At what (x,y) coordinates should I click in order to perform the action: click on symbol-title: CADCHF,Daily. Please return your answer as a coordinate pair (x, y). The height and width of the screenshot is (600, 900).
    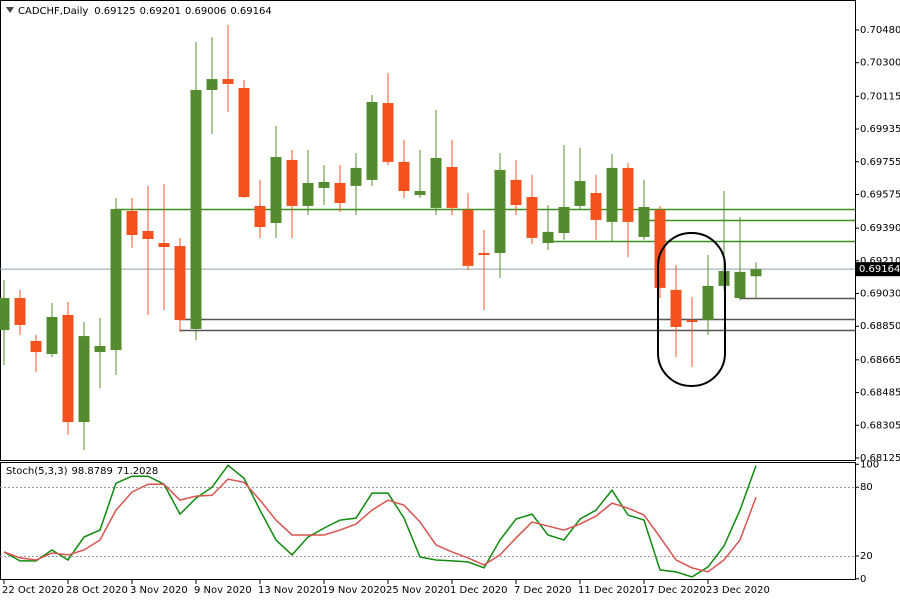
    Looking at the image, I should click on (53, 11).